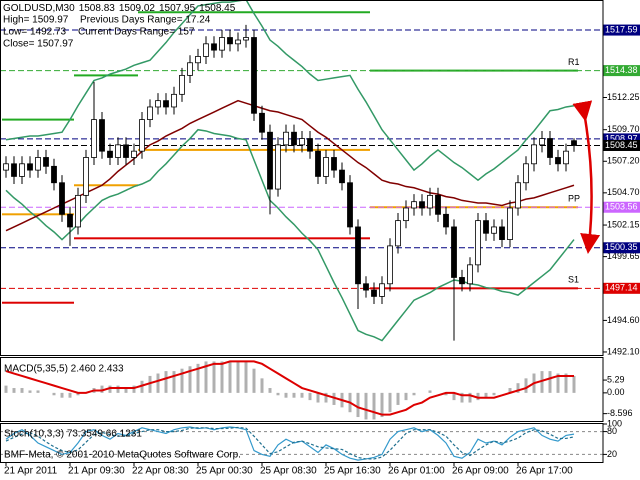 Image resolution: width=640 pixels, height=480 pixels. Describe the element at coordinates (614, 423) in the screenshot. I see `y-tick-label: 100` at that location.